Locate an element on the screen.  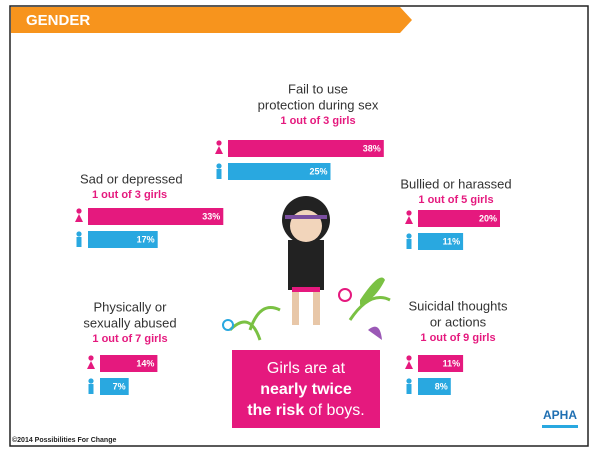
bar-value-label: 8% is located at coordinates (441, 386).